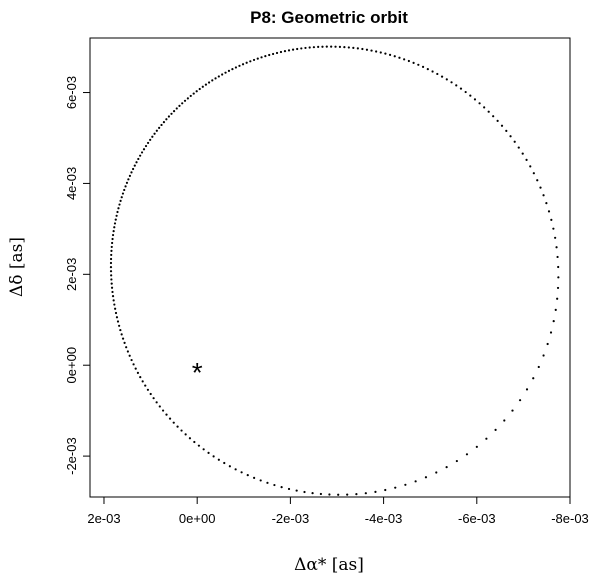 This screenshot has height=578, width=600. I want to click on y-tick-label: -2e-03, so click(71, 456).